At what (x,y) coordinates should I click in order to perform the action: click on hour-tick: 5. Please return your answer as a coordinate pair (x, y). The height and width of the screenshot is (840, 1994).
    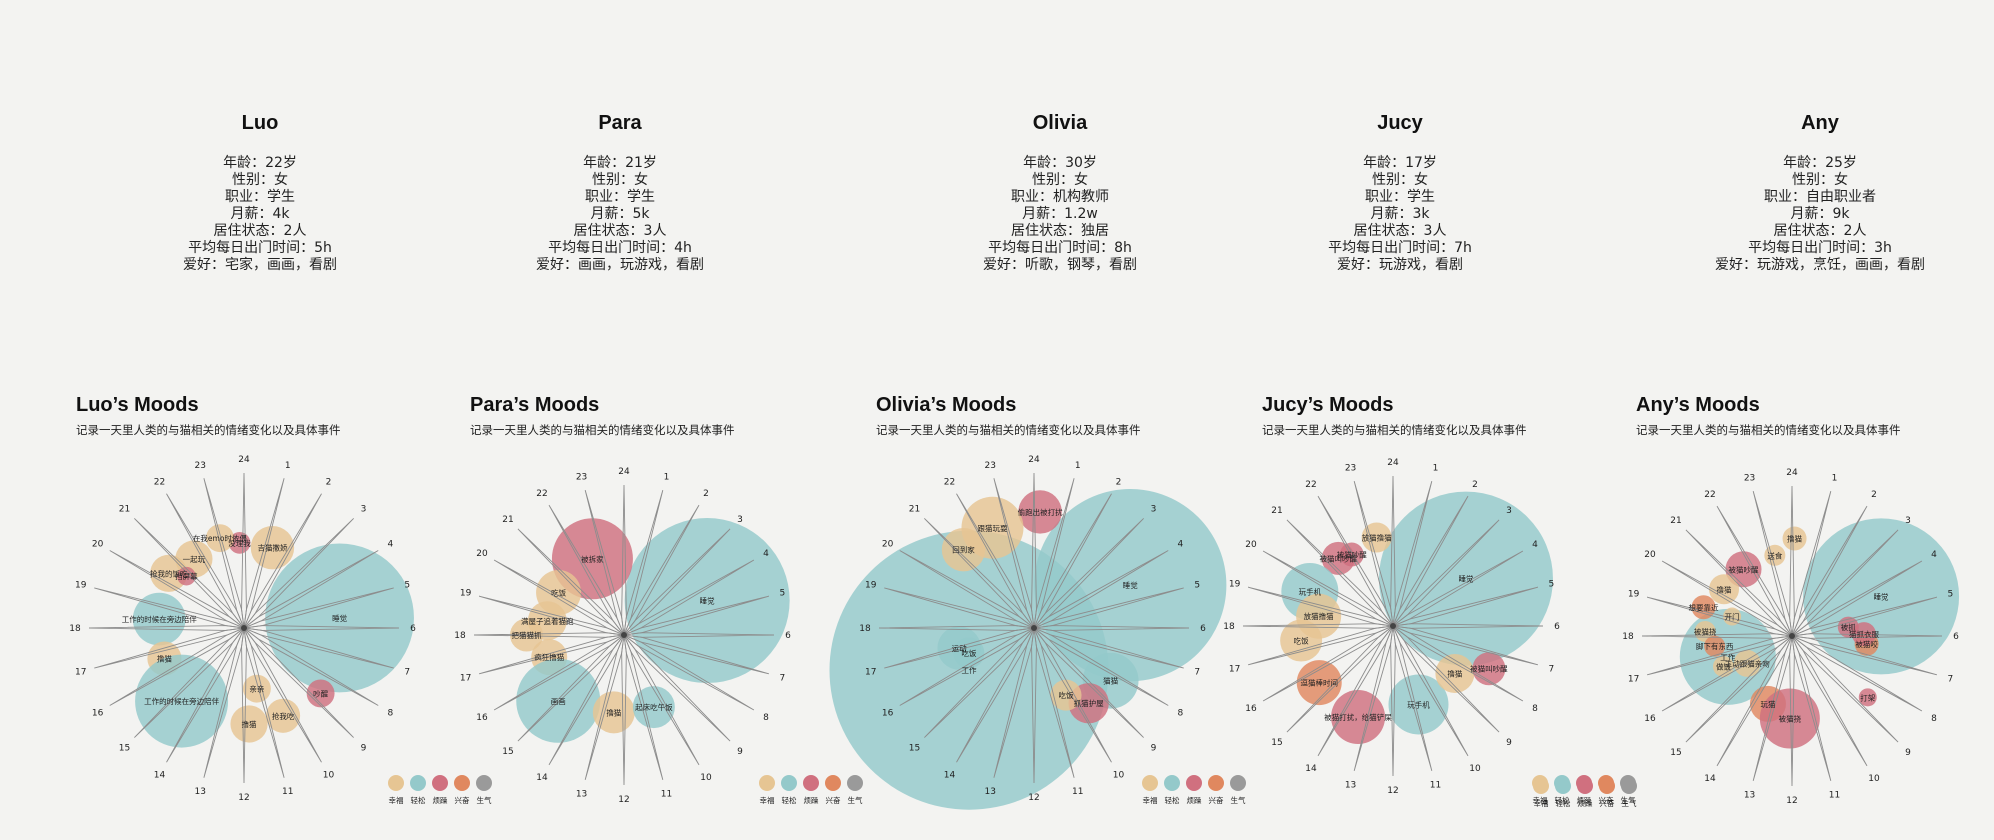
    Looking at the image, I should click on (1197, 585).